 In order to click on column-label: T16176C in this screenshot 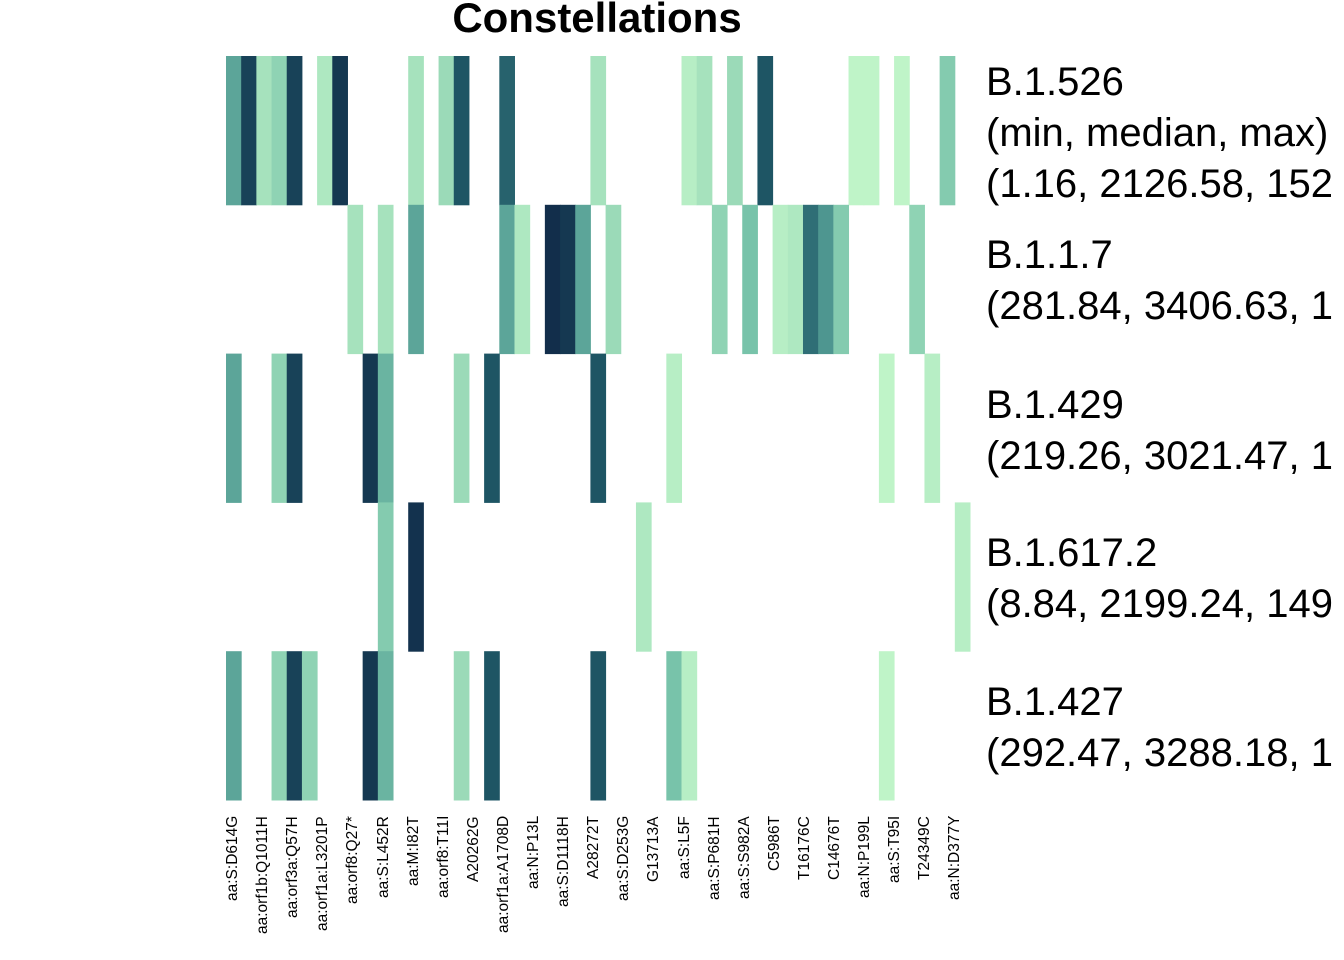, I will do `click(804, 848)`.